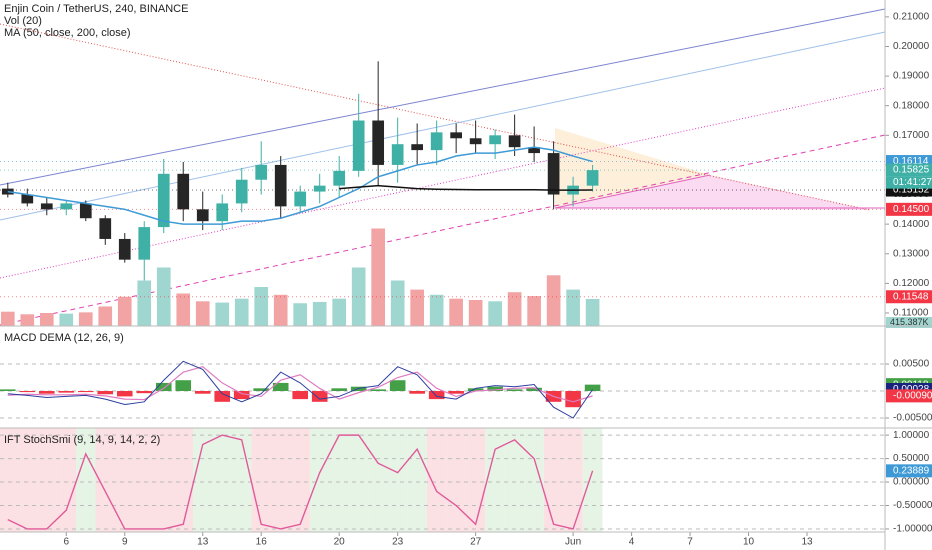 Image resolution: width=932 pixels, height=550 pixels. I want to click on y-tick-label: 0.00000, so click(911, 482).